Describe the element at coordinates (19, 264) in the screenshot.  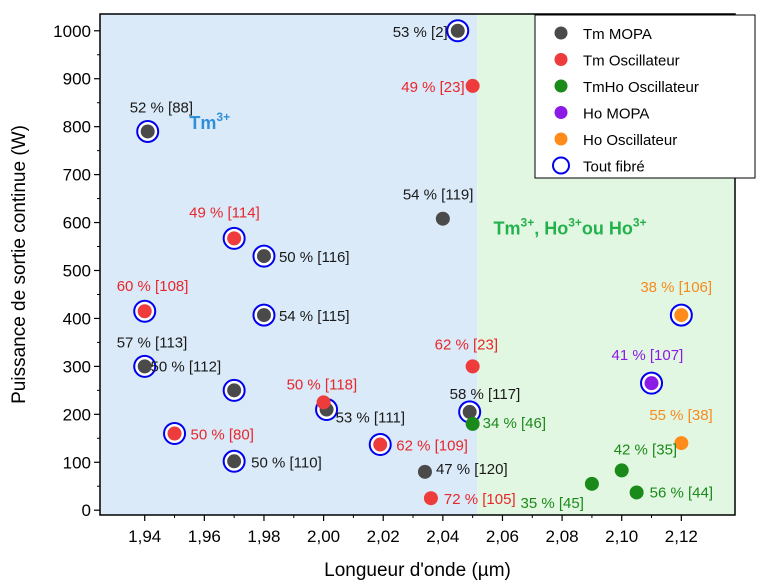
I see `y-axis-title: Puissance de sortie continue (W)` at that location.